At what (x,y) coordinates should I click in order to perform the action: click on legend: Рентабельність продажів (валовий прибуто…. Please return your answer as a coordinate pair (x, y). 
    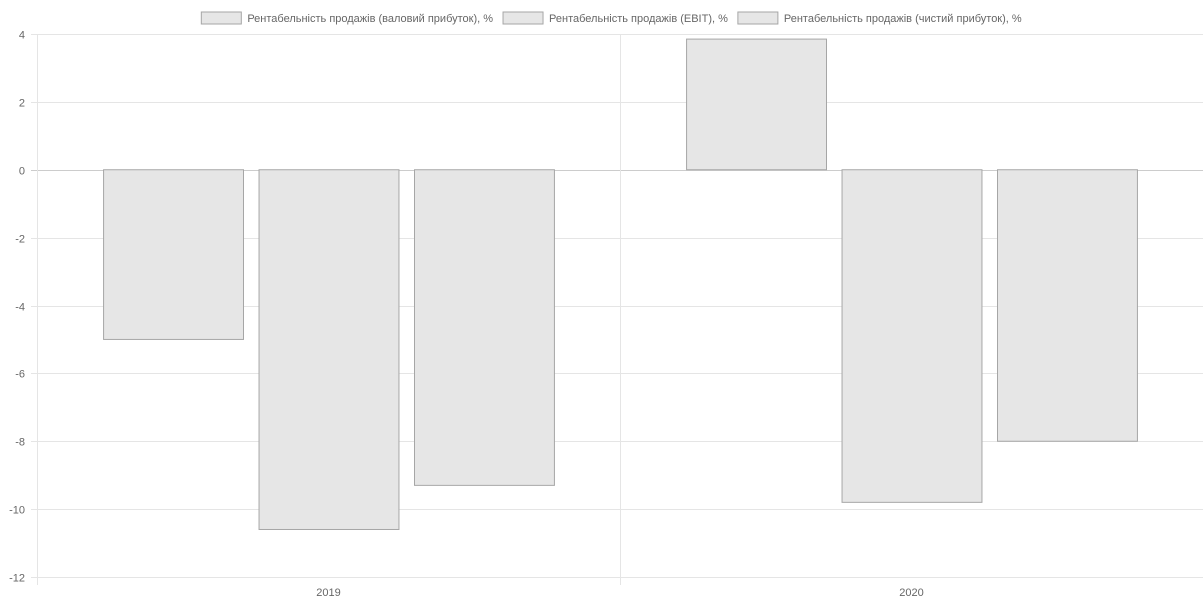
    Looking at the image, I should click on (611, 18).